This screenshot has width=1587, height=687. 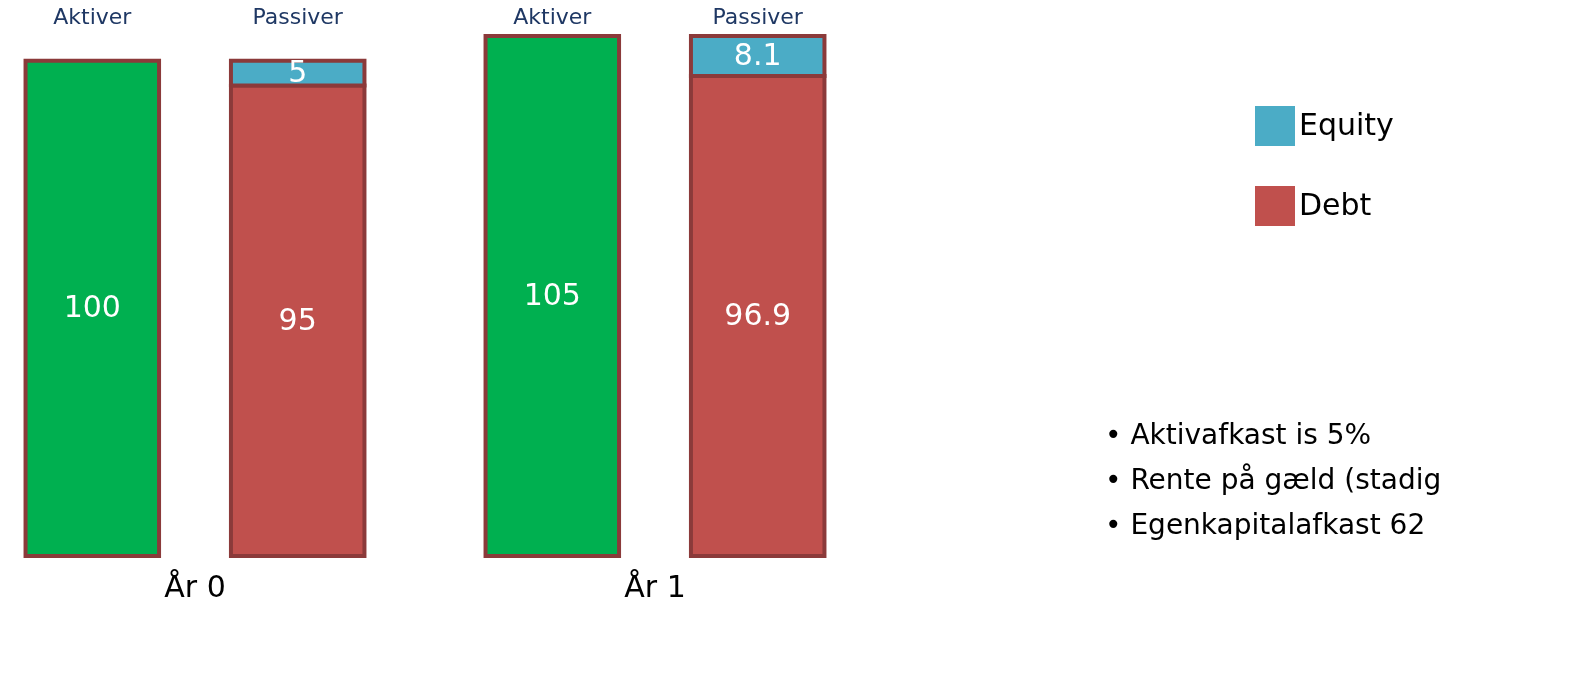 I want to click on data-label: 96.9, so click(x=758, y=315).